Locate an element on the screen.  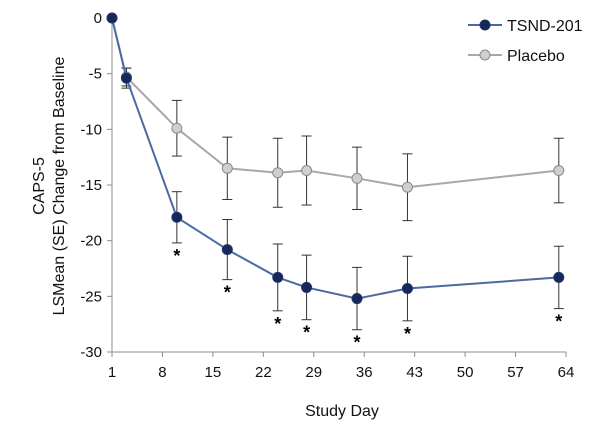
x-tick-label: 36 is located at coordinates (364, 372).